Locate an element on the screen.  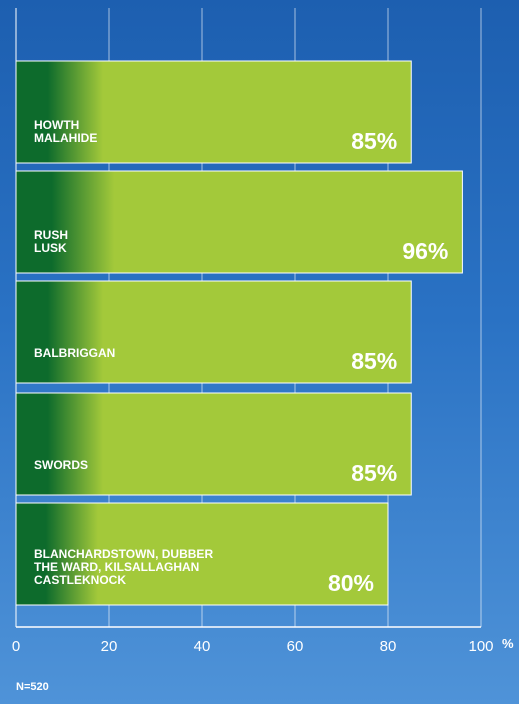
category-label-line: RUSH is located at coordinates (51, 235).